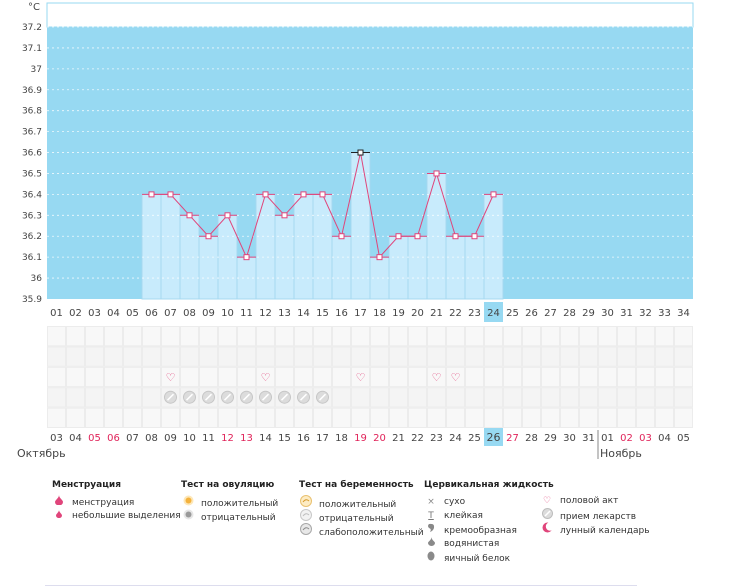  What do you see at coordinates (360, 438) in the screenshot?
I see `calendar-date-label: 19` at bounding box center [360, 438].